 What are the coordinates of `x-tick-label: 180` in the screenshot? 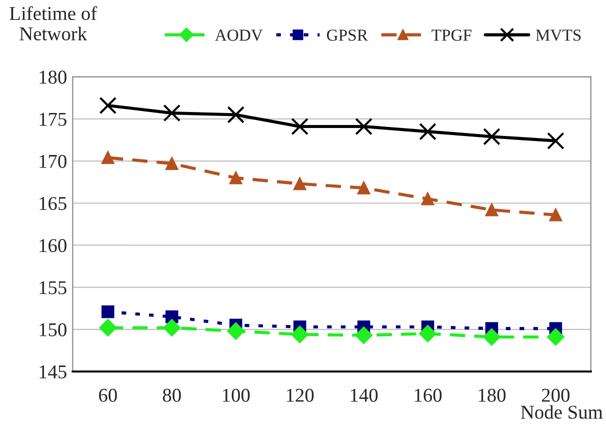 It's located at (492, 395).